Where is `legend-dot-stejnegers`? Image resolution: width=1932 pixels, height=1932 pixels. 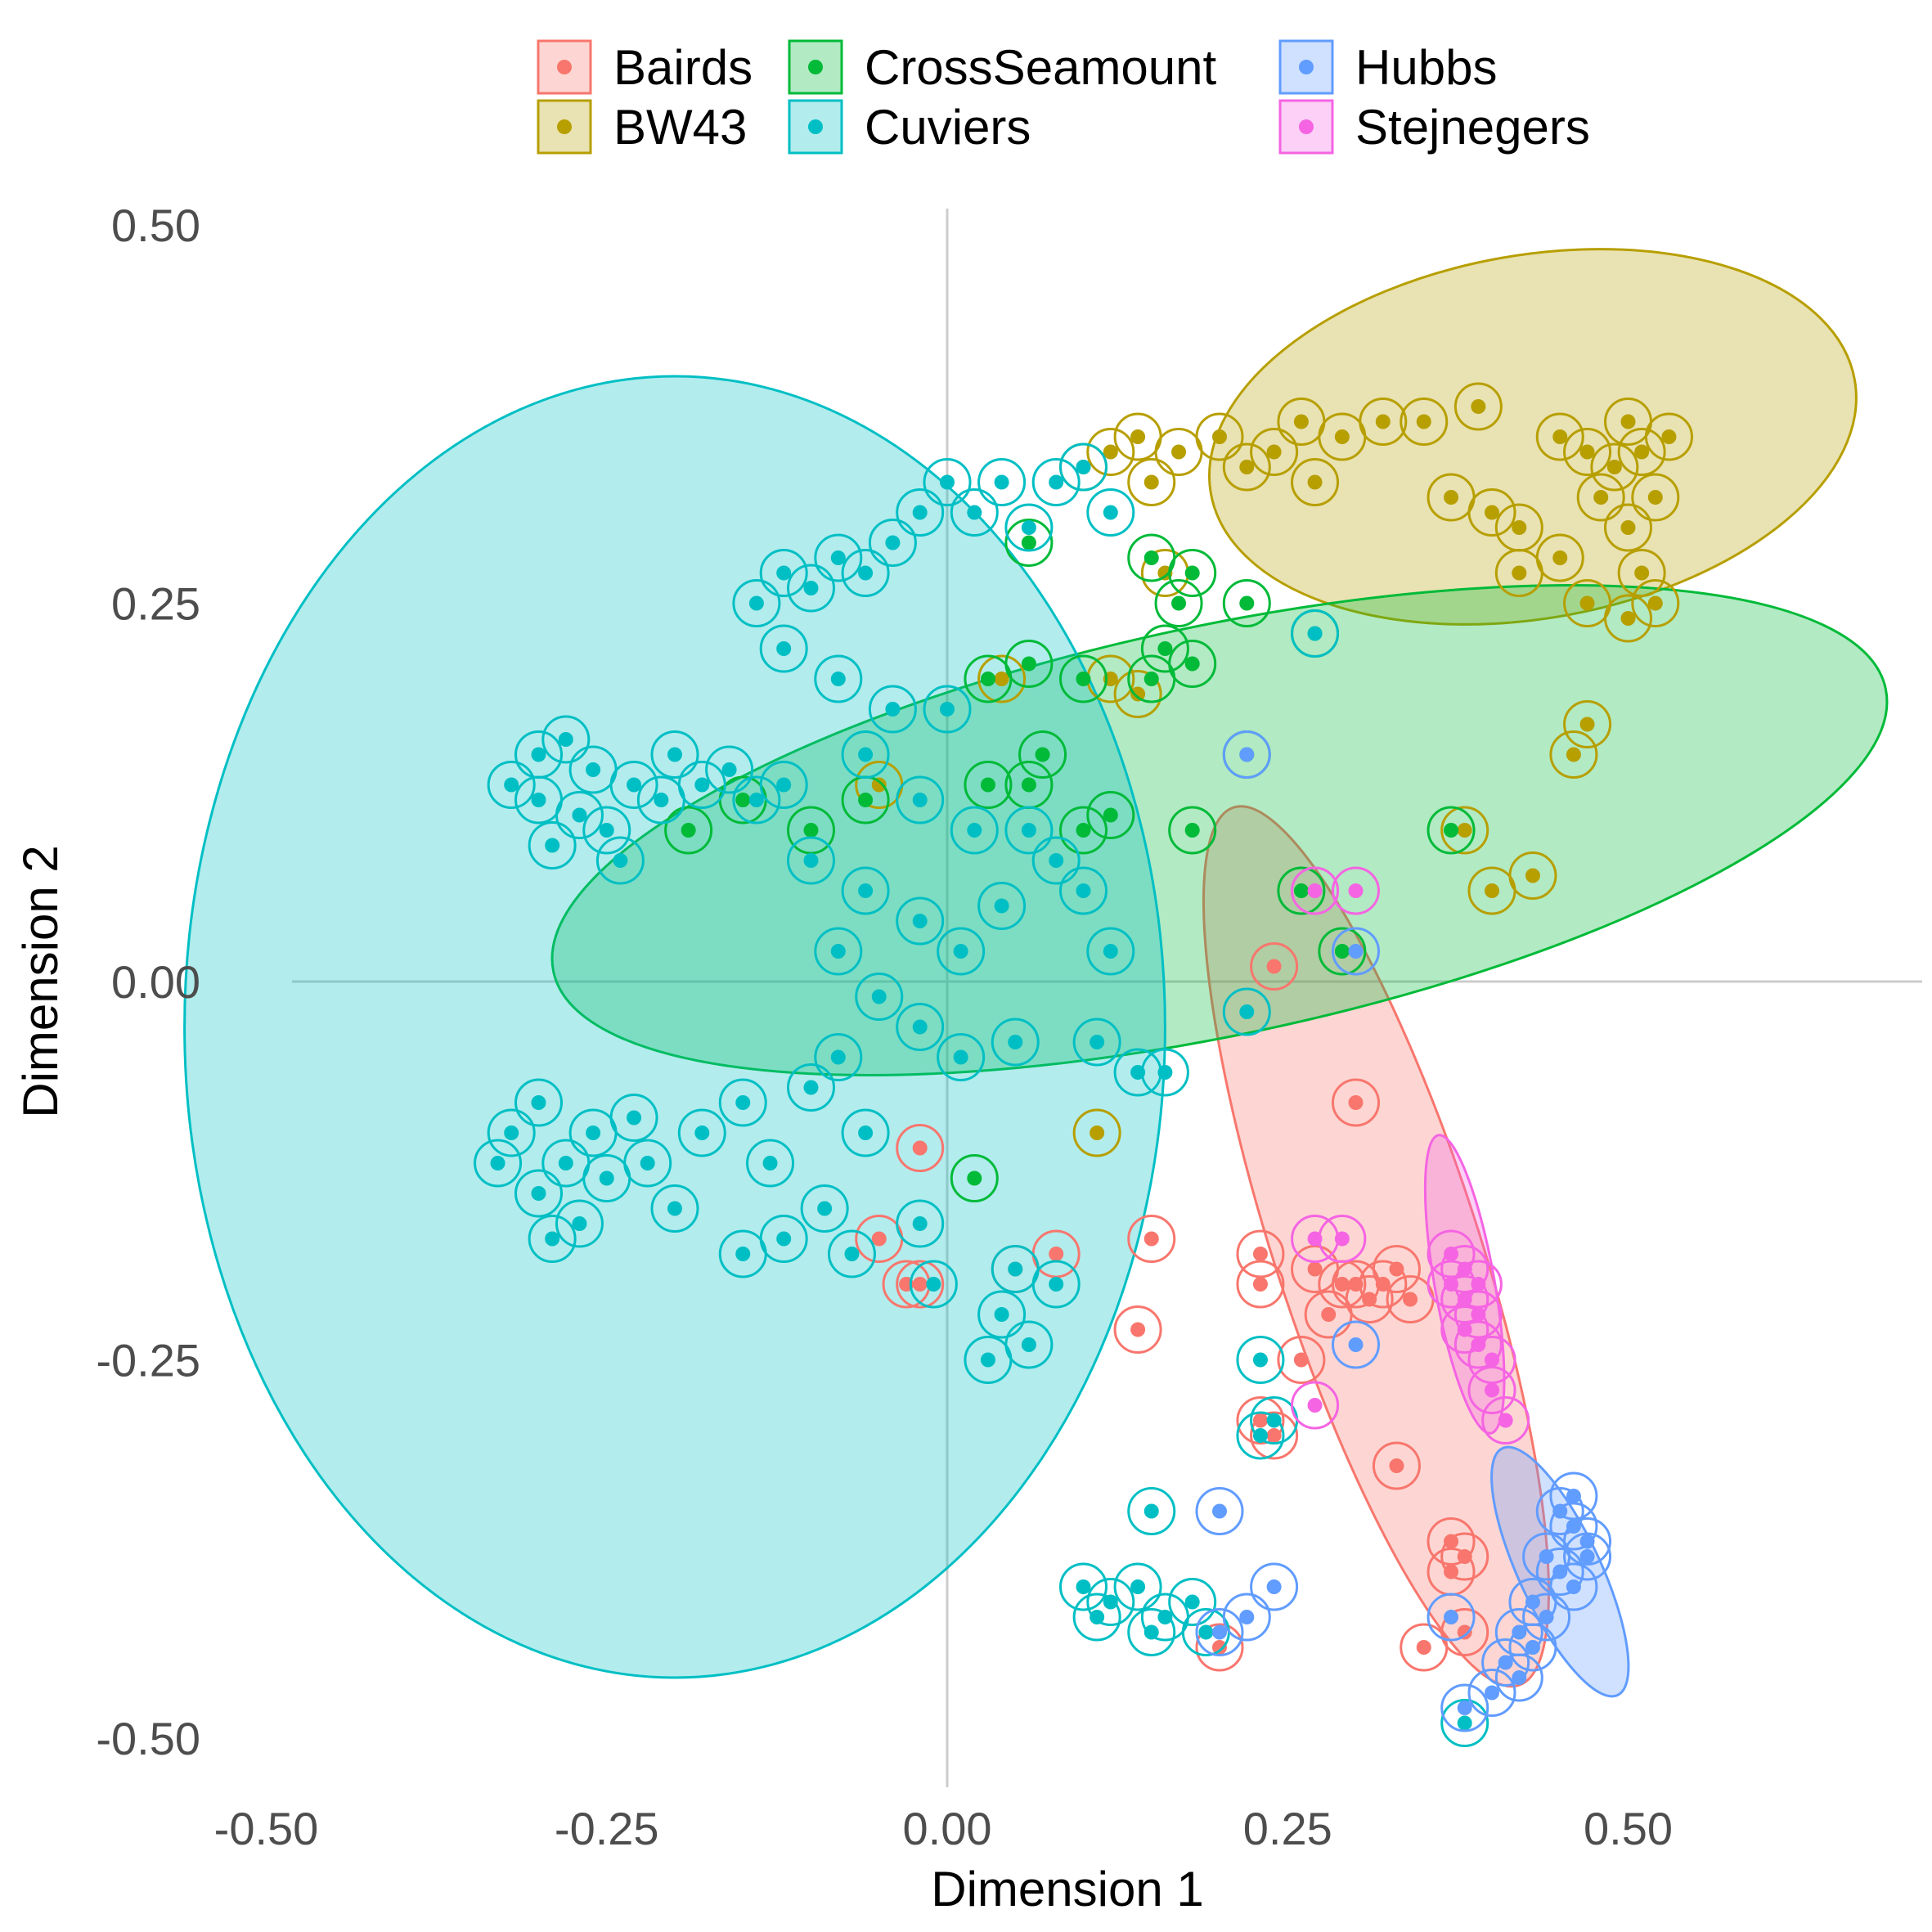
legend-dot-stejnegers is located at coordinates (1307, 127).